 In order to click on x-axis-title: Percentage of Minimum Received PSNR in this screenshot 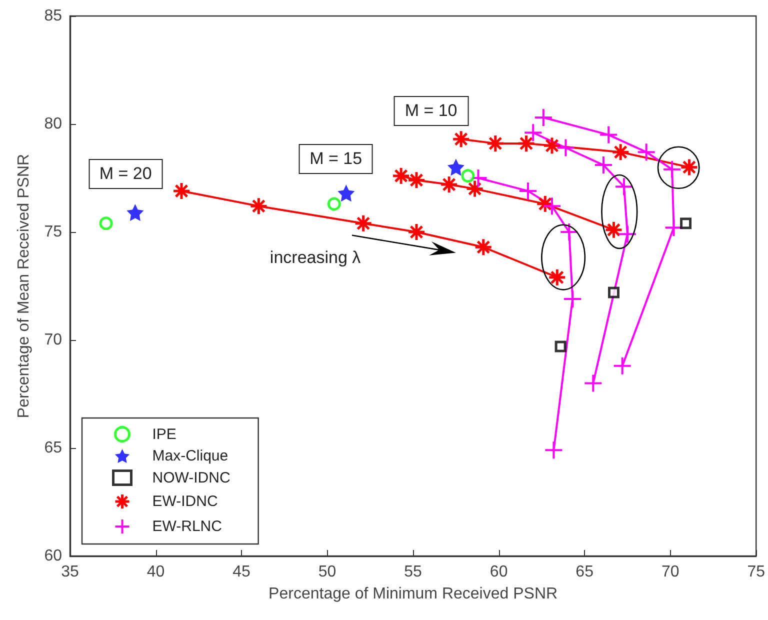, I will do `click(413, 594)`.